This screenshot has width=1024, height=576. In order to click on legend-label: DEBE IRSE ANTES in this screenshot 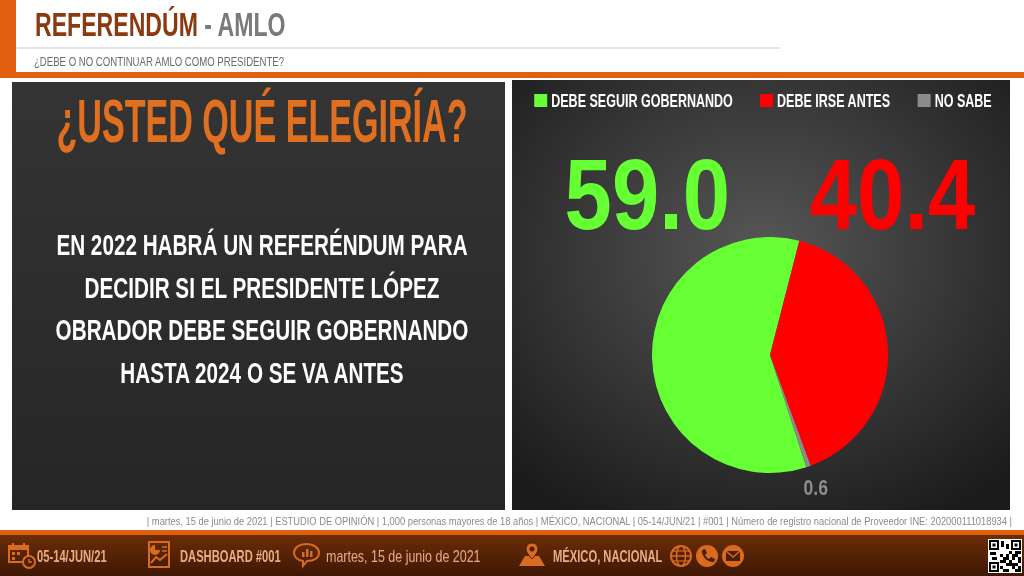, I will do `click(834, 100)`.